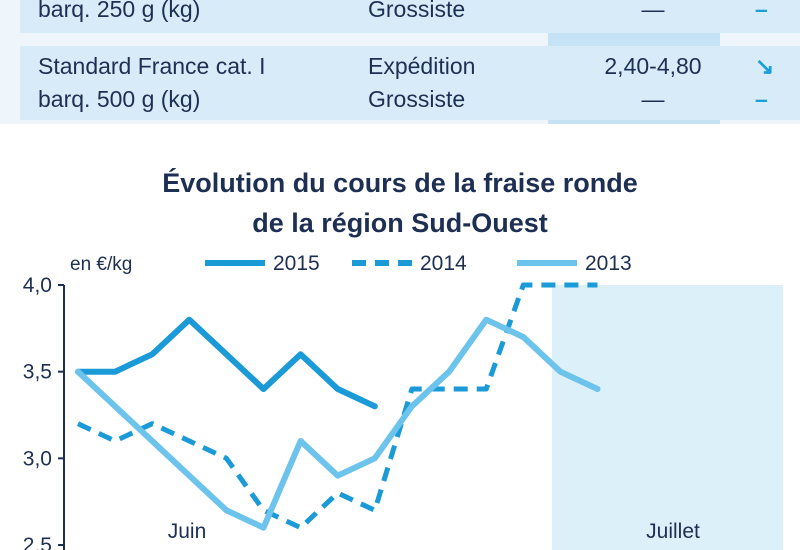 This screenshot has height=550, width=800. I want to click on y-axis-unit: en €/kg, so click(101, 264).